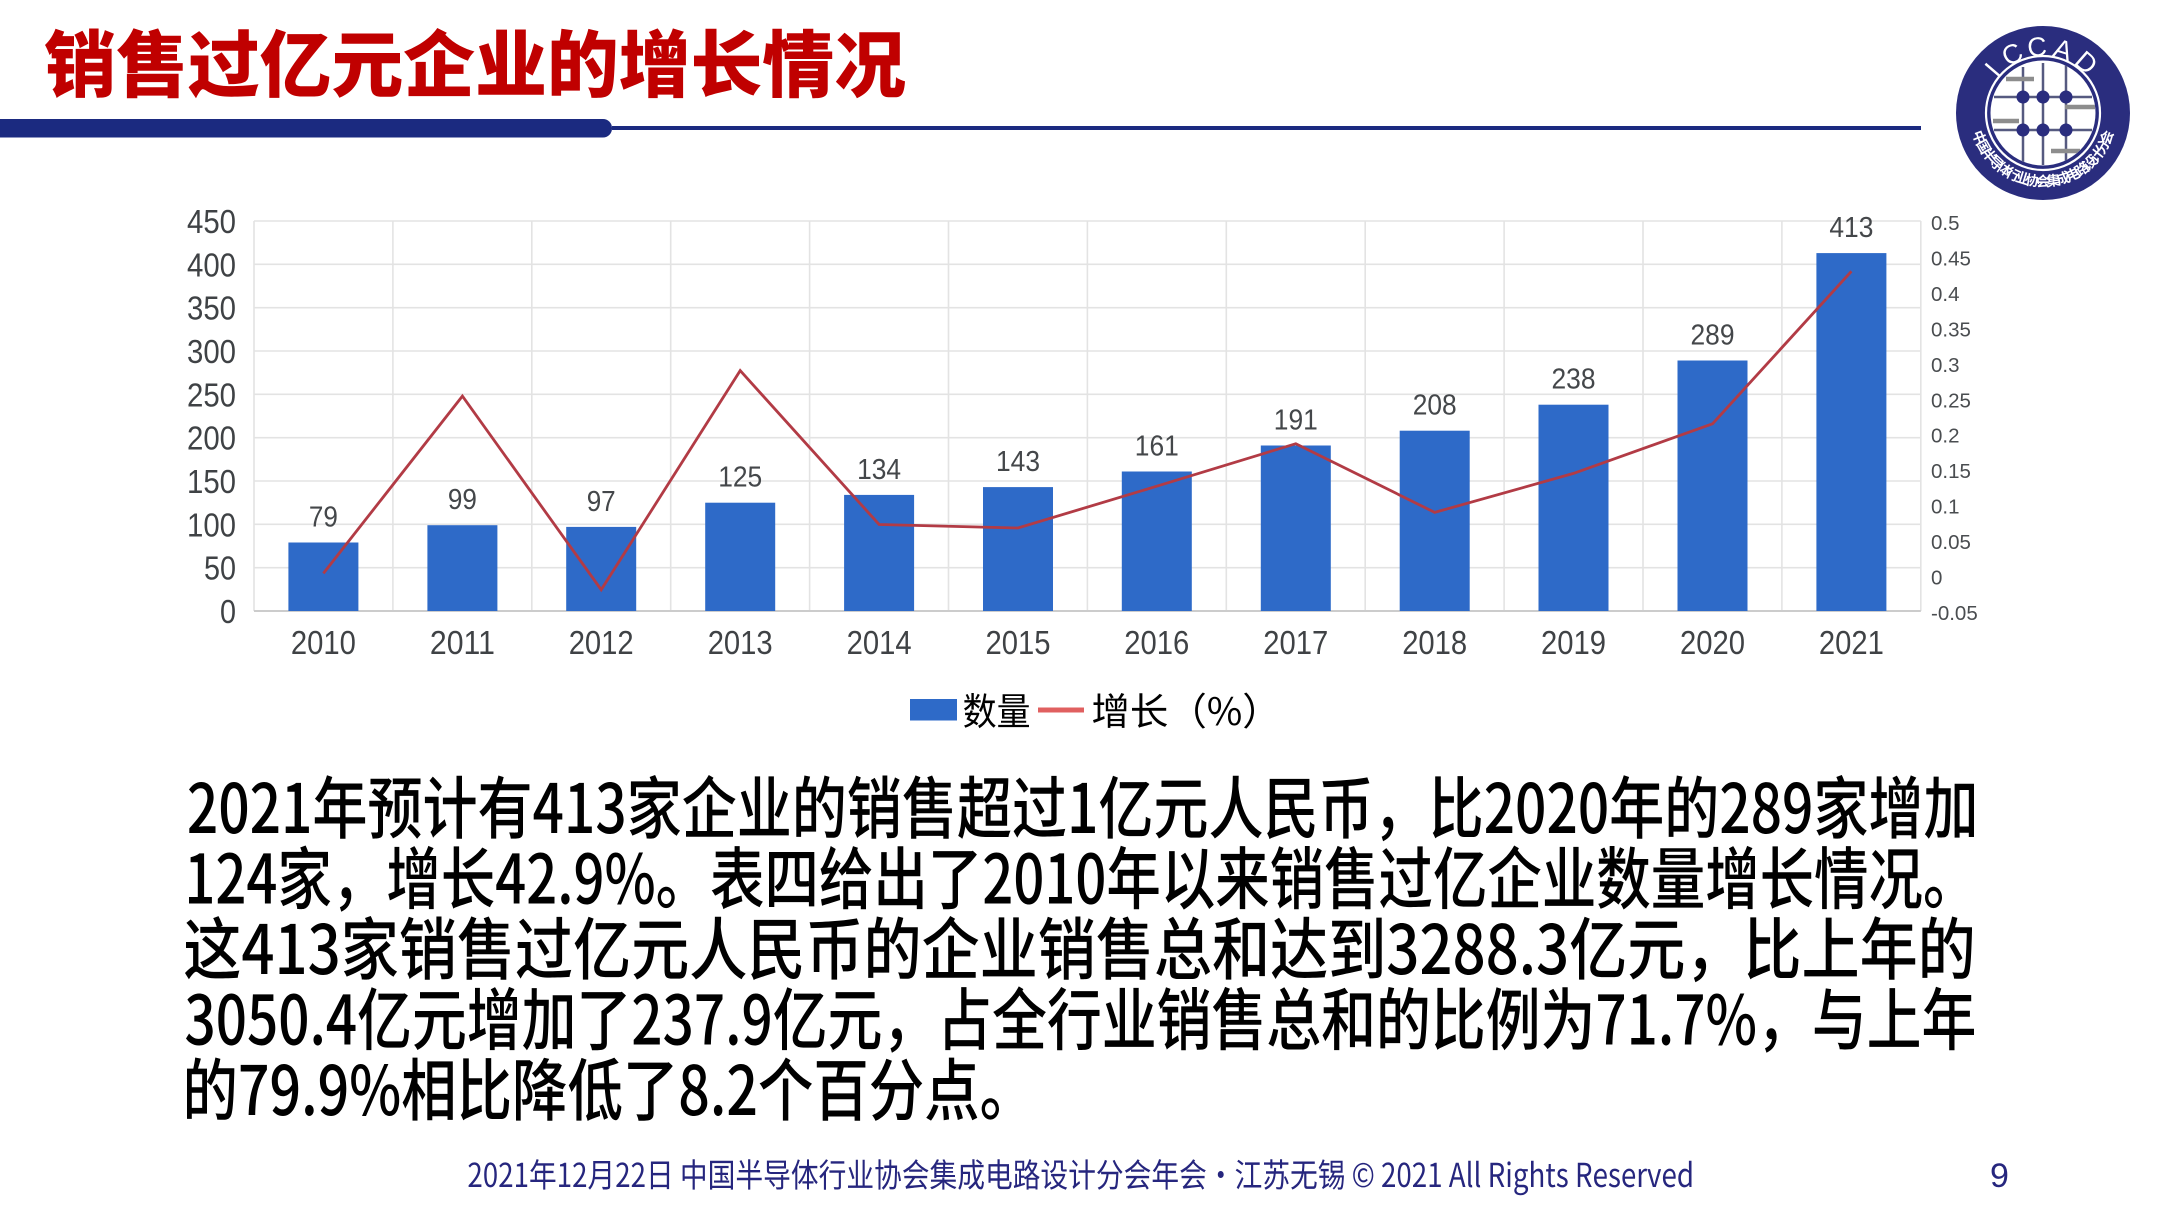 The width and height of the screenshot is (2160, 1216). Describe the element at coordinates (1018, 462) in the screenshot. I see `svg-text: 143` at that location.